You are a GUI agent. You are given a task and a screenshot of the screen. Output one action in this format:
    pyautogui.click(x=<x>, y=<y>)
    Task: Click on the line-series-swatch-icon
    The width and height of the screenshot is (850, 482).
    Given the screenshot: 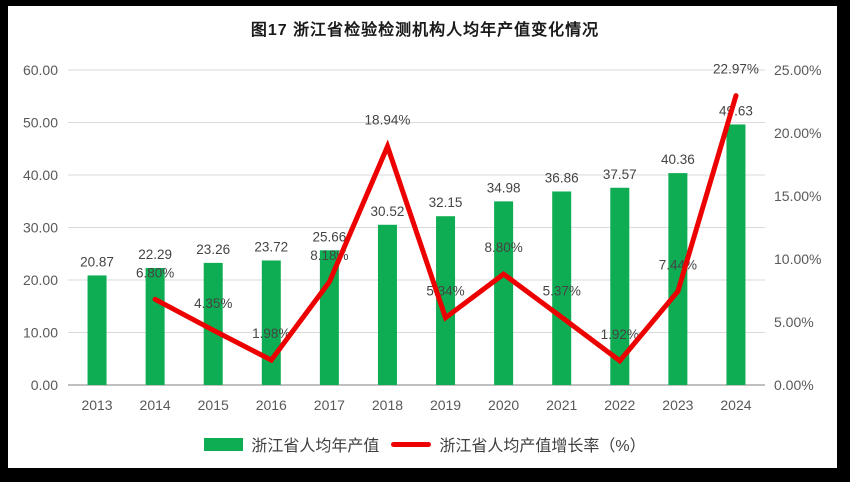 What is the action you would take?
    pyautogui.click(x=411, y=444)
    